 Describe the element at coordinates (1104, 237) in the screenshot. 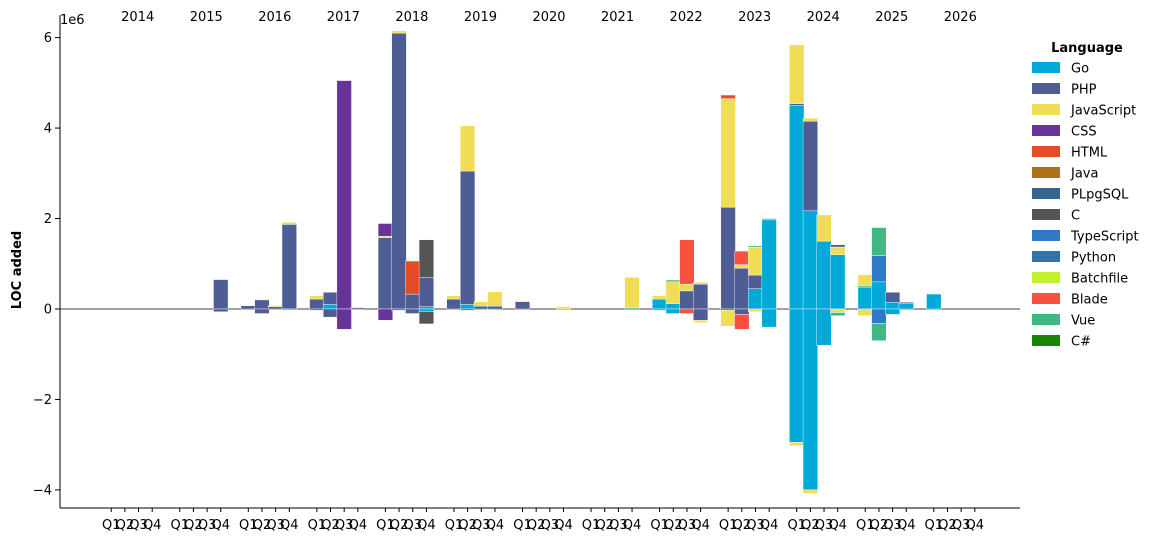

I see `legend-label: TypeScript` at that location.